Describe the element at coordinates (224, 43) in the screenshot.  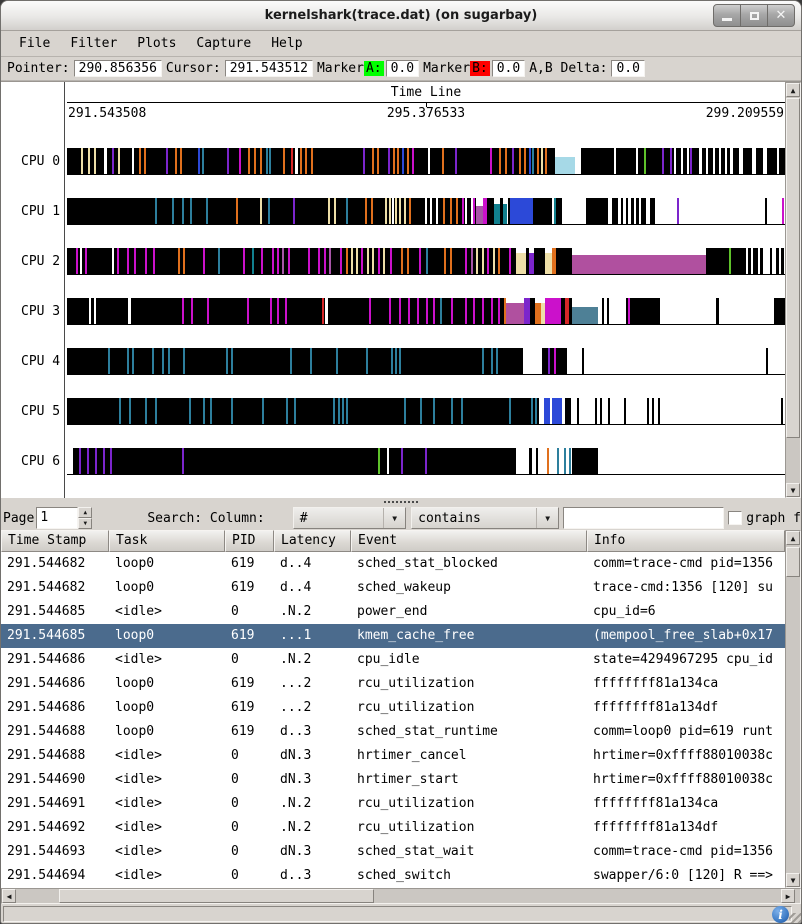
I see `menu-capture: Capture` at that location.